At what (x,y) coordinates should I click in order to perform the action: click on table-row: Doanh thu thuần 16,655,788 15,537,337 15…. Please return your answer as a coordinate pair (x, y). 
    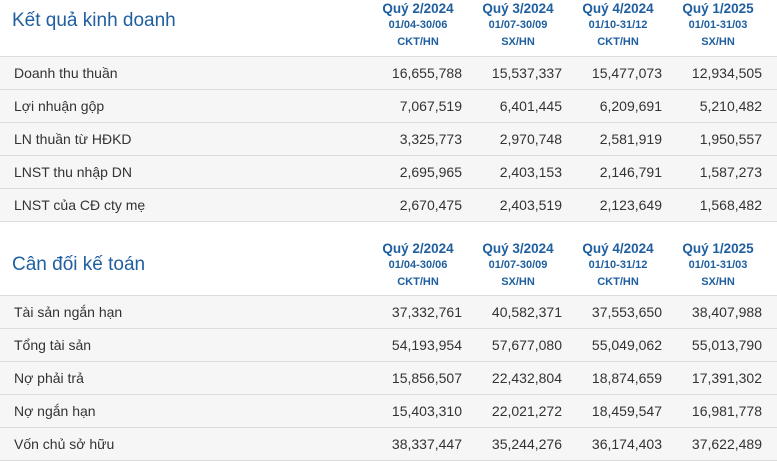
    Looking at the image, I should click on (388, 73).